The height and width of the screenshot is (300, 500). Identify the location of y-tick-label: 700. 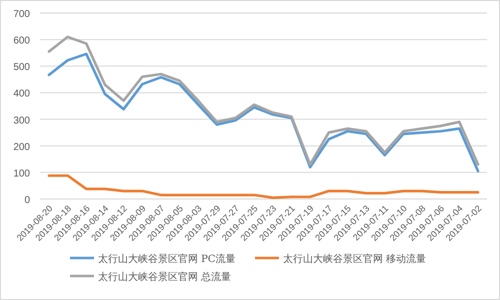
(21, 14).